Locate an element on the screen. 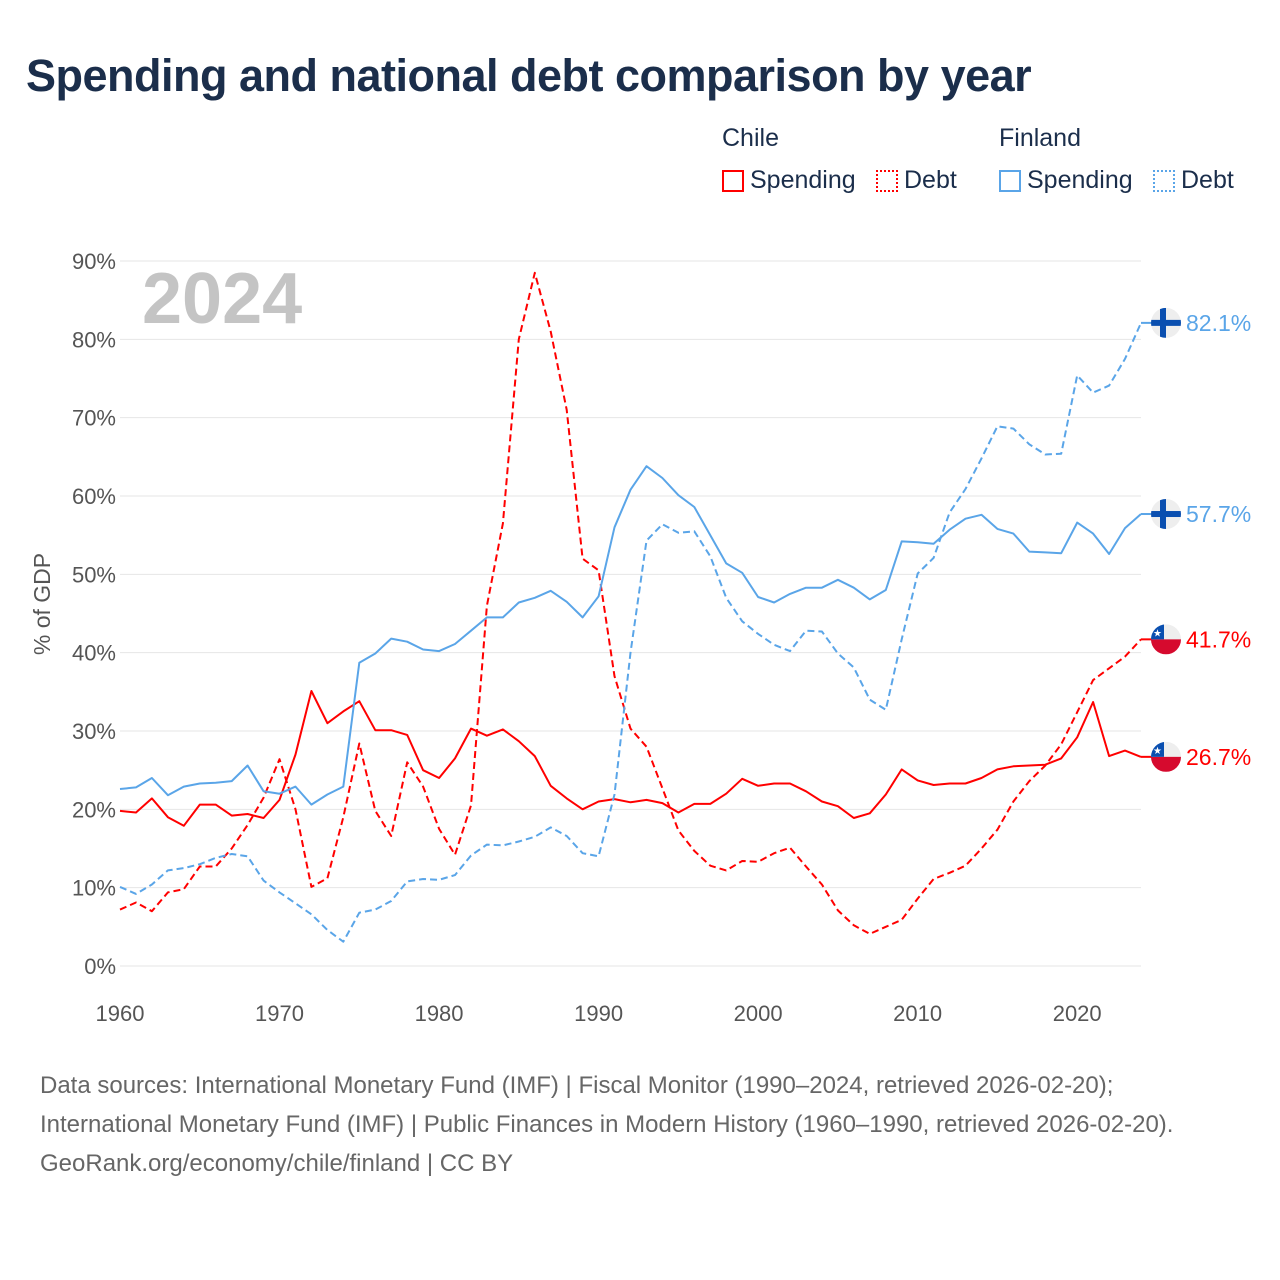 The height and width of the screenshot is (1280, 1280). legend-chile-spending: Spending is located at coordinates (789, 180).